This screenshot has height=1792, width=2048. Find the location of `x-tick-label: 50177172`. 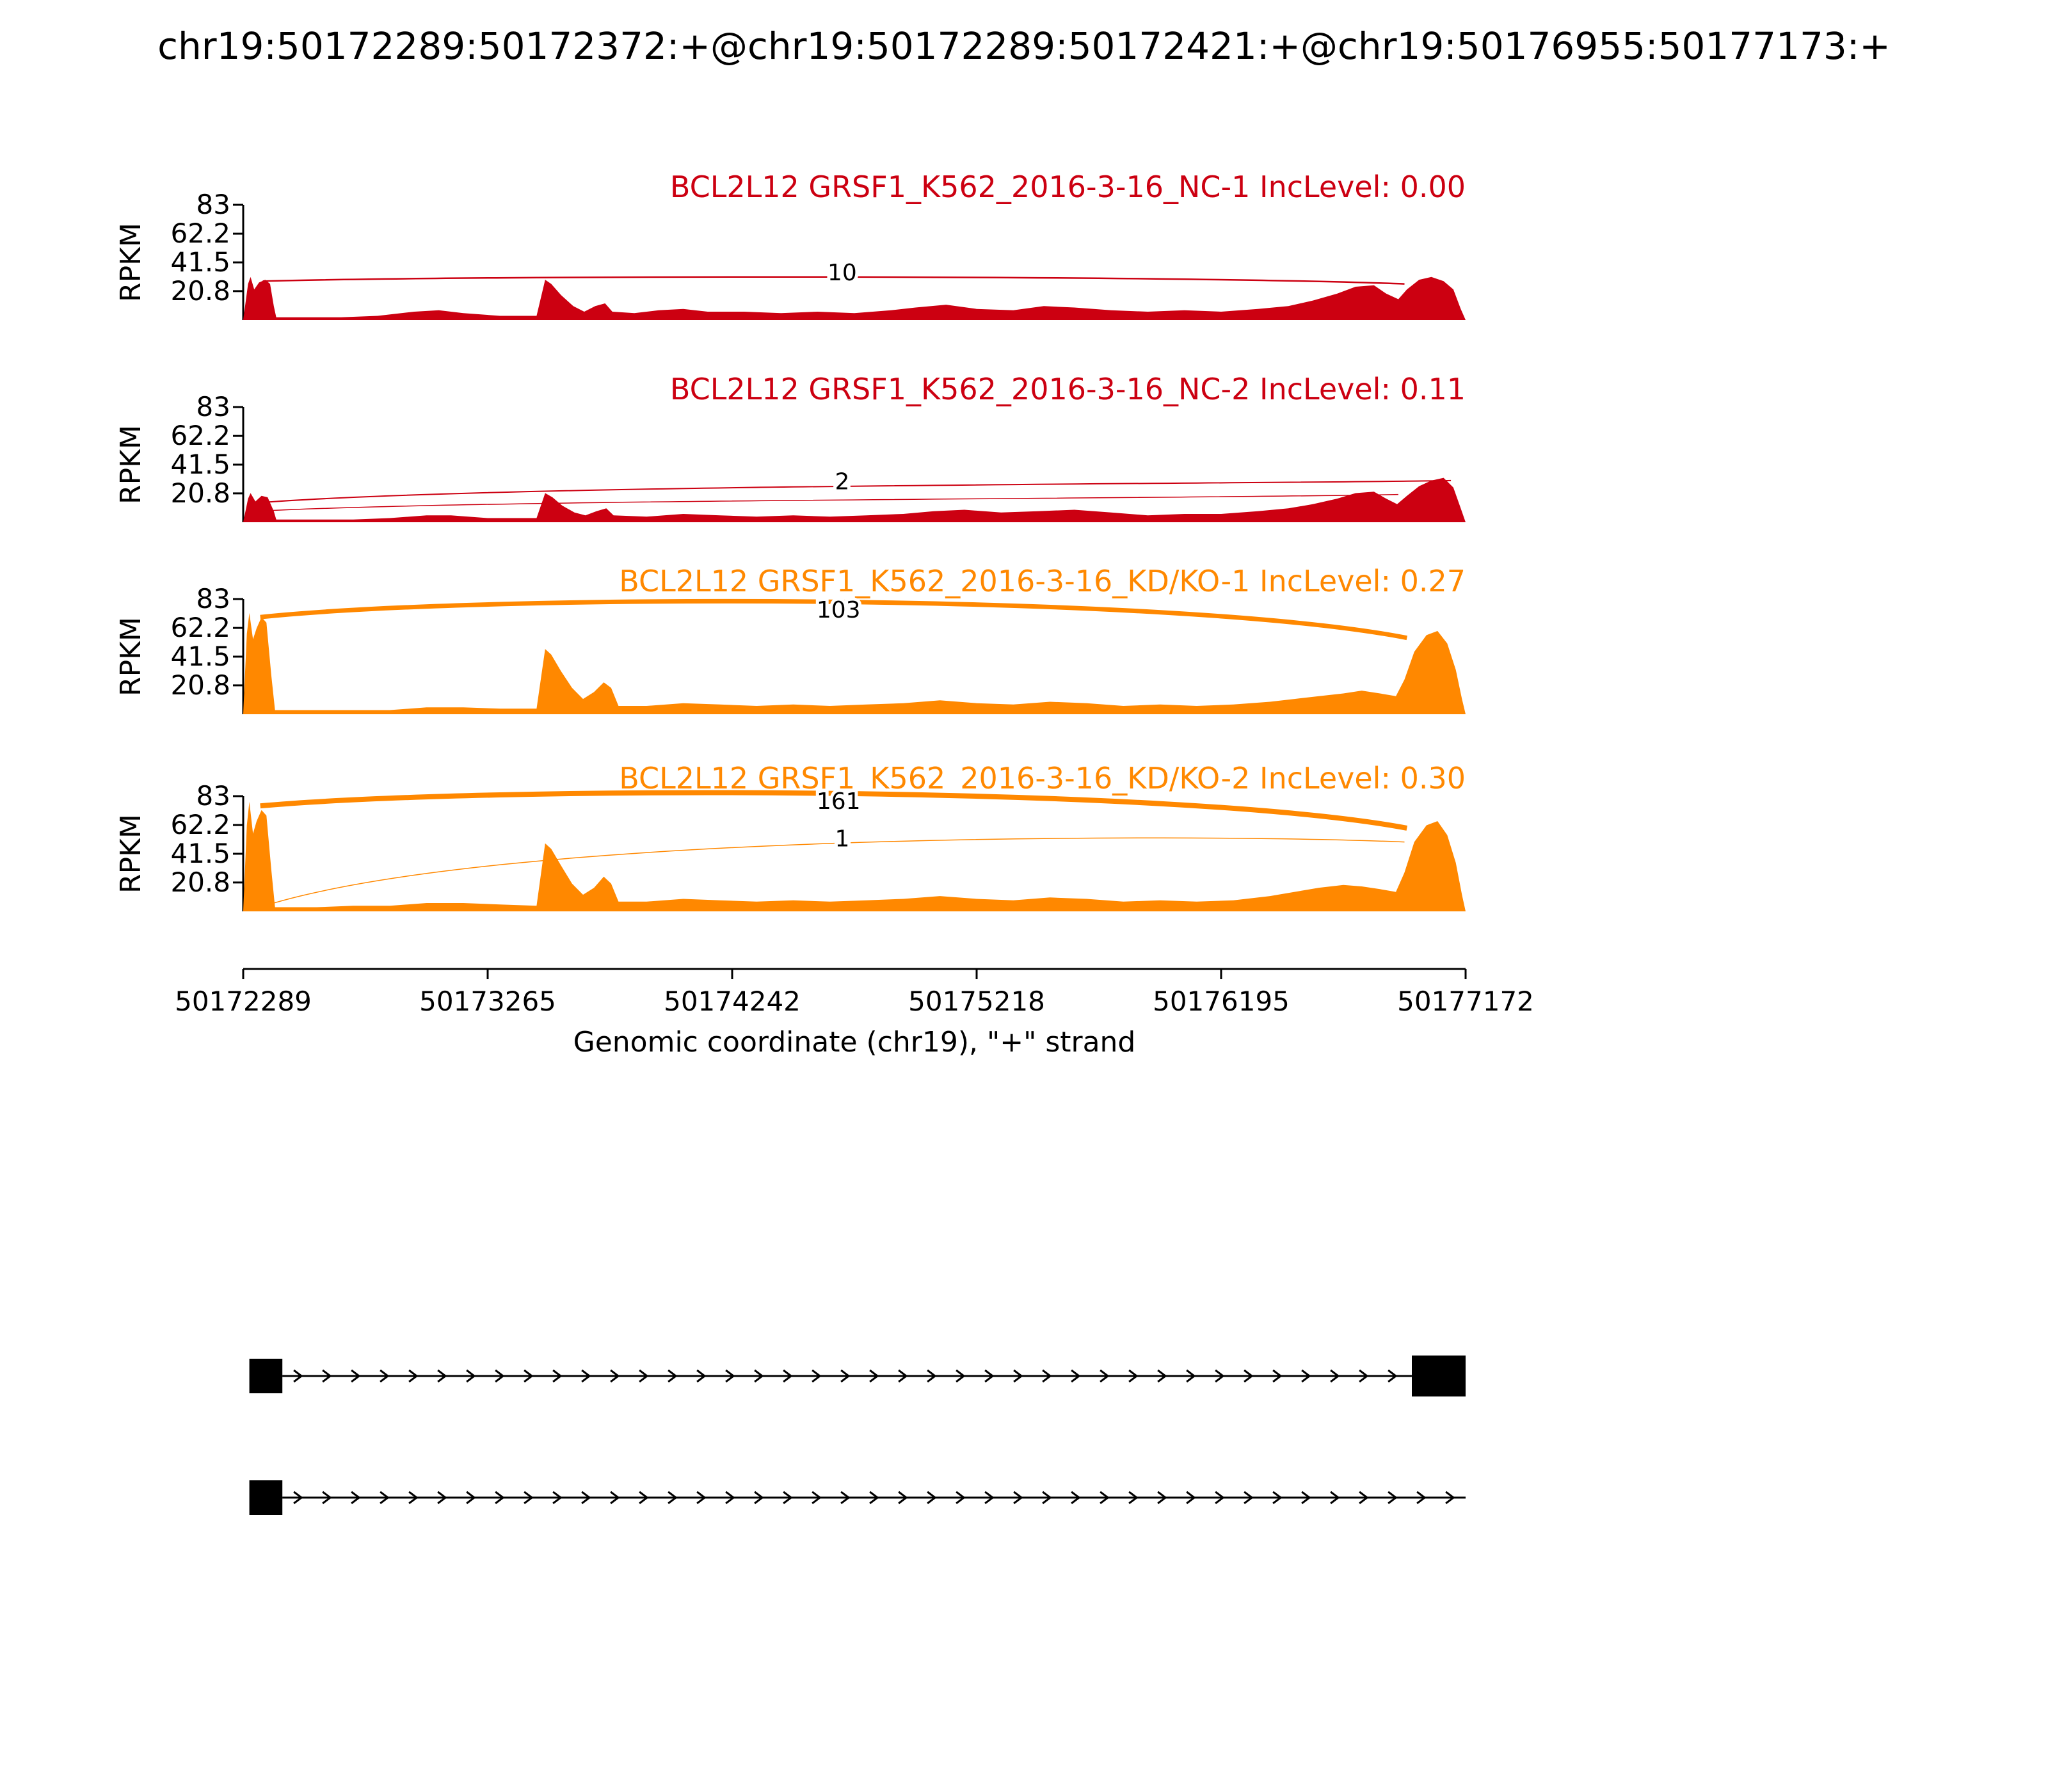

x-tick-label: 50177172 is located at coordinates (1465, 1001).